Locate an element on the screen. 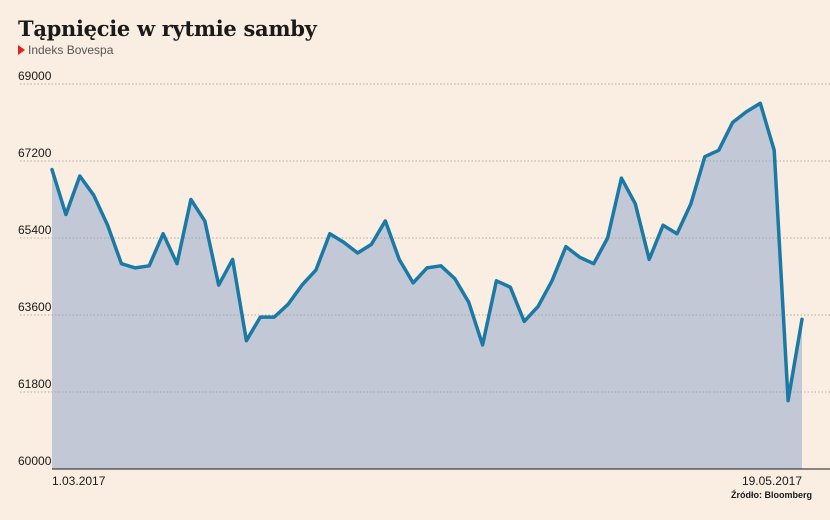 This screenshot has width=830, height=520. y-tick-label: 63600 is located at coordinates (35, 307).